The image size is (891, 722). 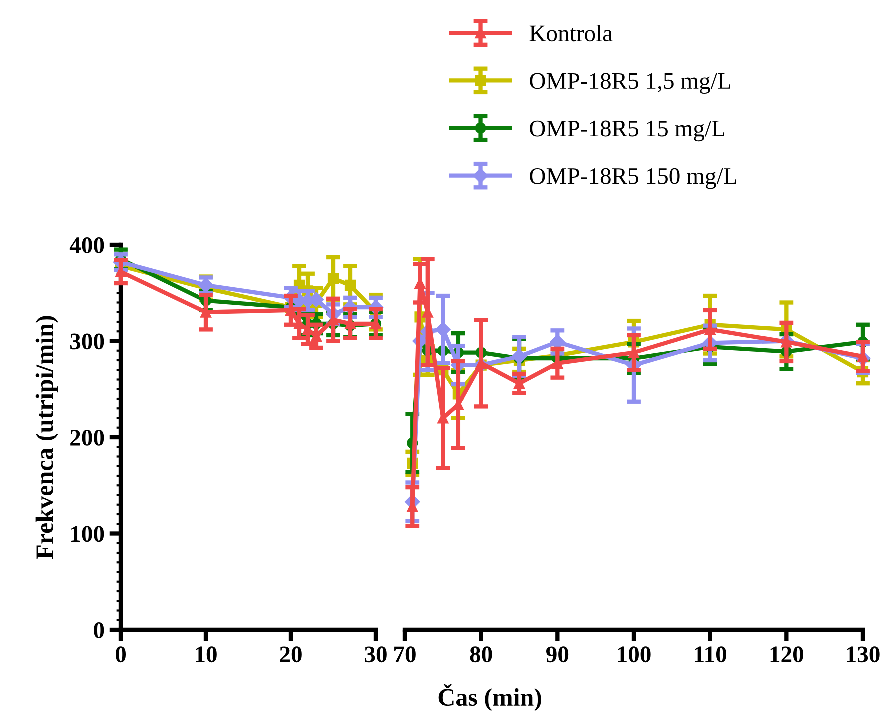 What do you see at coordinates (710, 654) in the screenshot?
I see `x-tick-label: 110` at bounding box center [710, 654].